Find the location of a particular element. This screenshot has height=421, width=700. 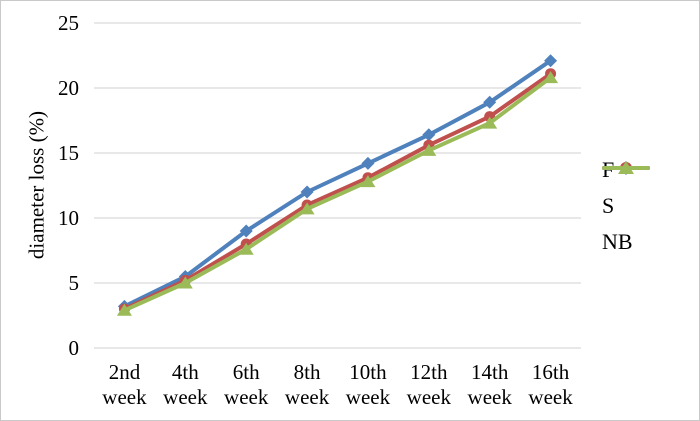

x-tick-label: 12th week is located at coordinates (429, 384).